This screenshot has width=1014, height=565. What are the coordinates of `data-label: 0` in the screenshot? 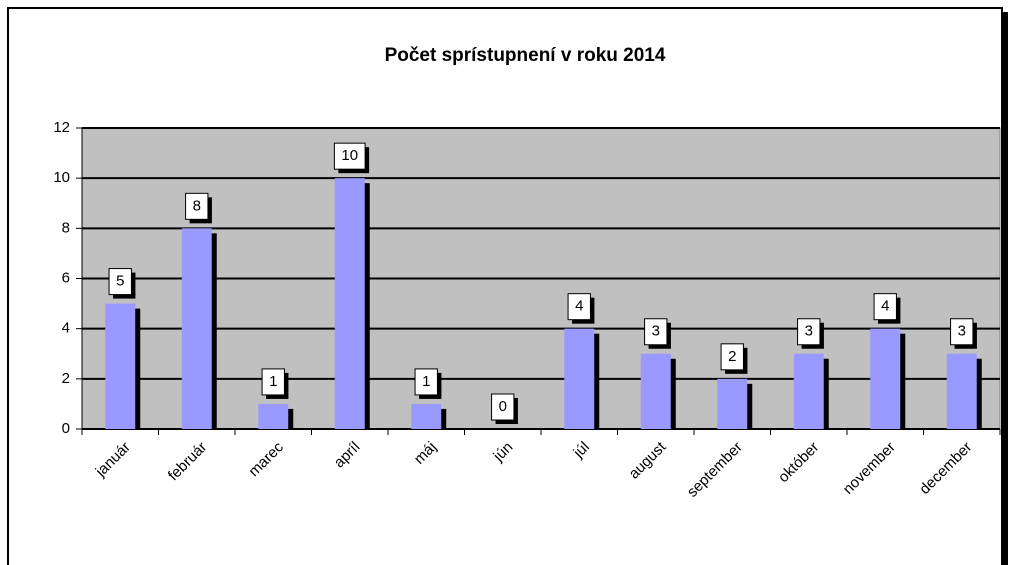 It's located at (503, 406).